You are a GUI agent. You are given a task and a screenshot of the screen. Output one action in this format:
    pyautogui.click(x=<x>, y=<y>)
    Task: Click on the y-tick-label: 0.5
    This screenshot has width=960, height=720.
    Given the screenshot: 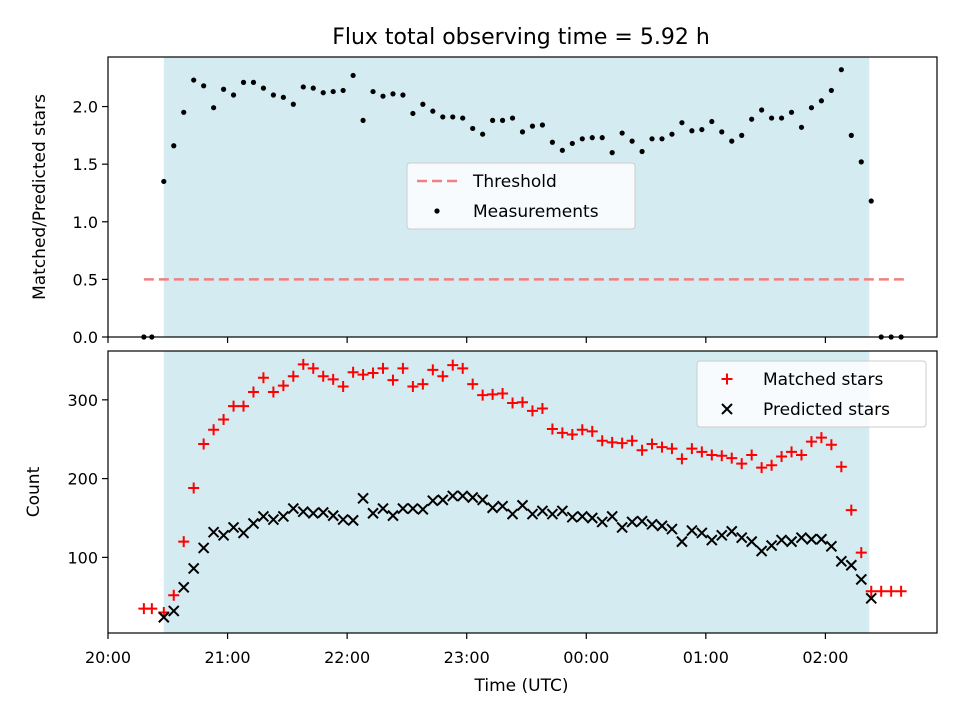 What is the action you would take?
    pyautogui.click(x=85, y=279)
    